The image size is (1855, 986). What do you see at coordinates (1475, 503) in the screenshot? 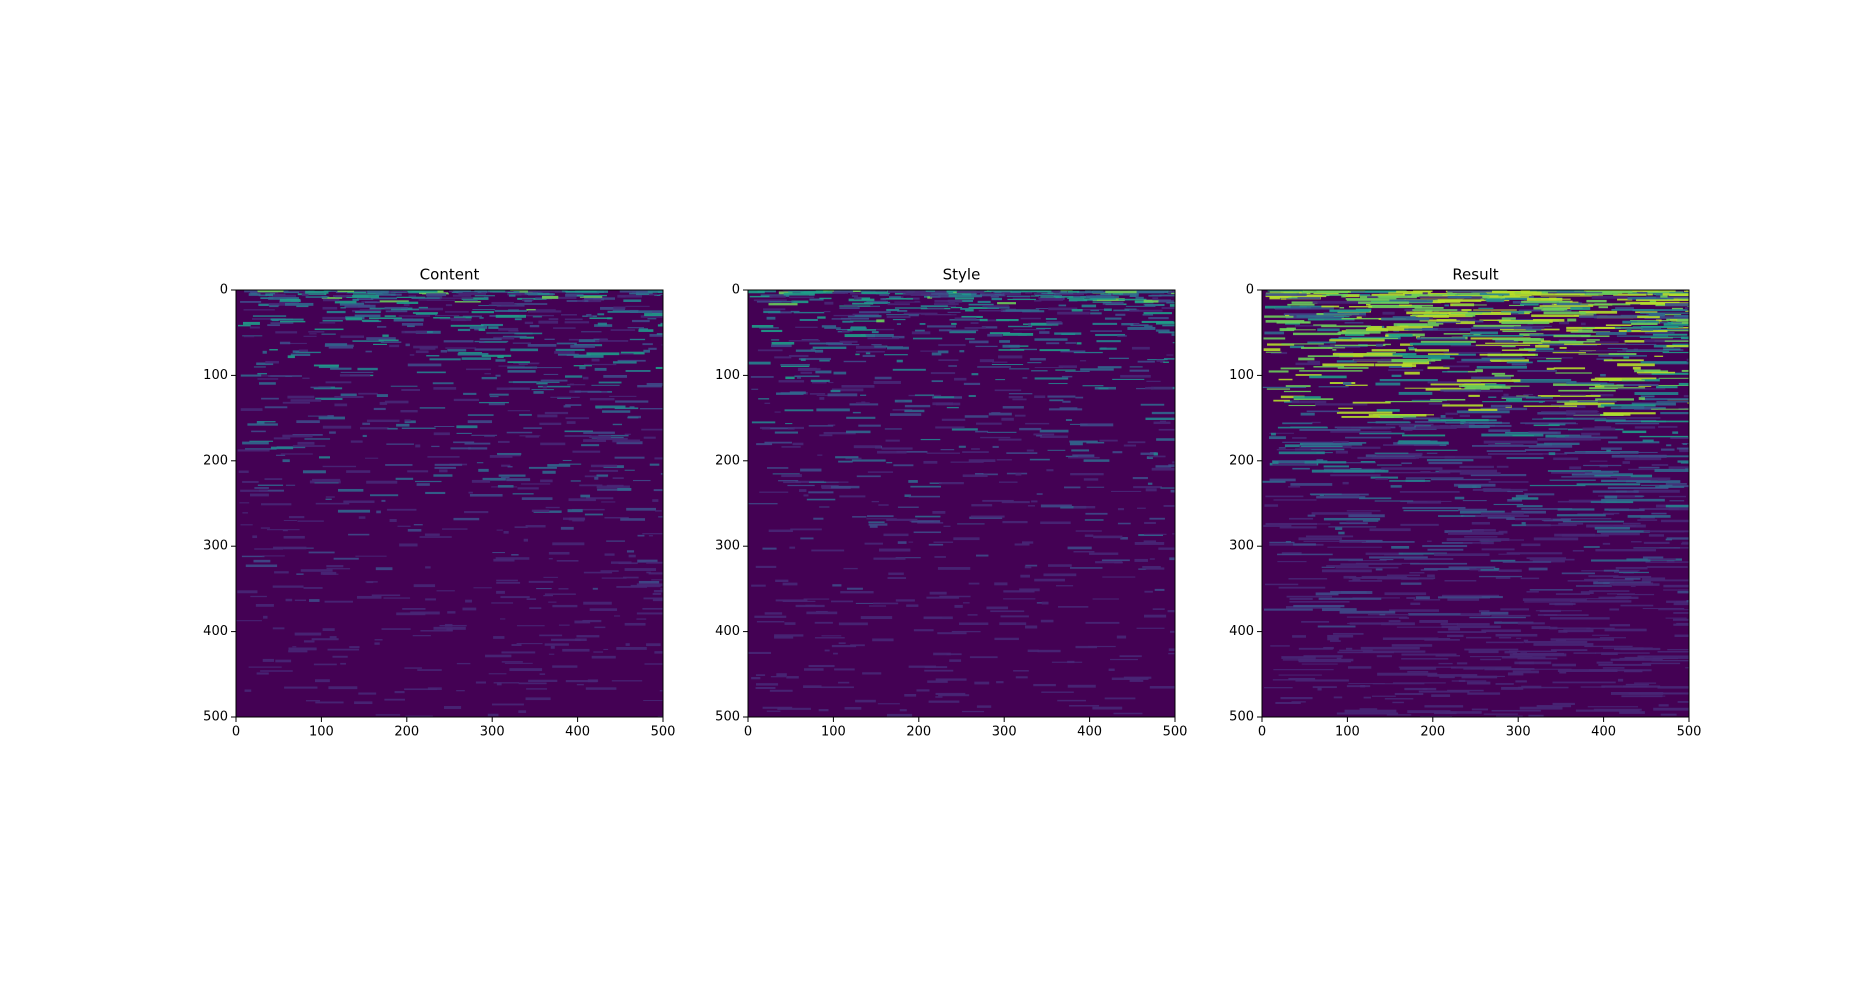
I see `axes-frame` at bounding box center [1475, 503].